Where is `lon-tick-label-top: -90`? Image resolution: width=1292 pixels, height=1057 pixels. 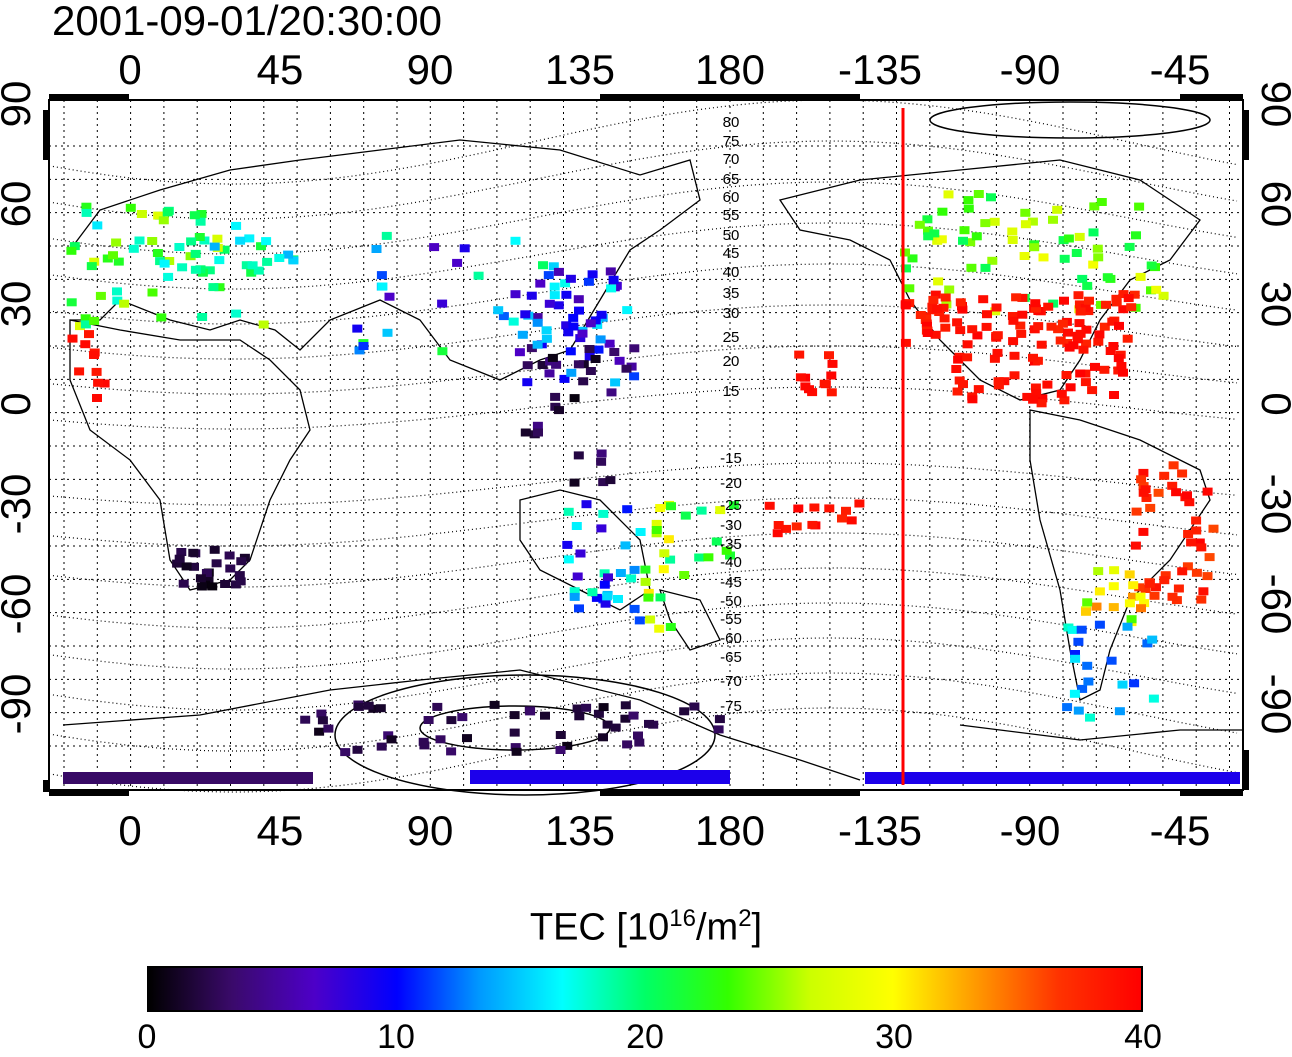 lon-tick-label-top: -90 is located at coordinates (1030, 69).